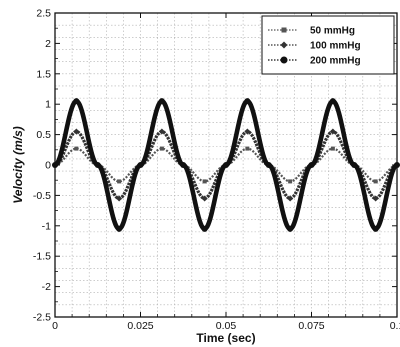 The width and height of the screenshot is (400, 347). I want to click on x-tick-label: 0, so click(55, 326).